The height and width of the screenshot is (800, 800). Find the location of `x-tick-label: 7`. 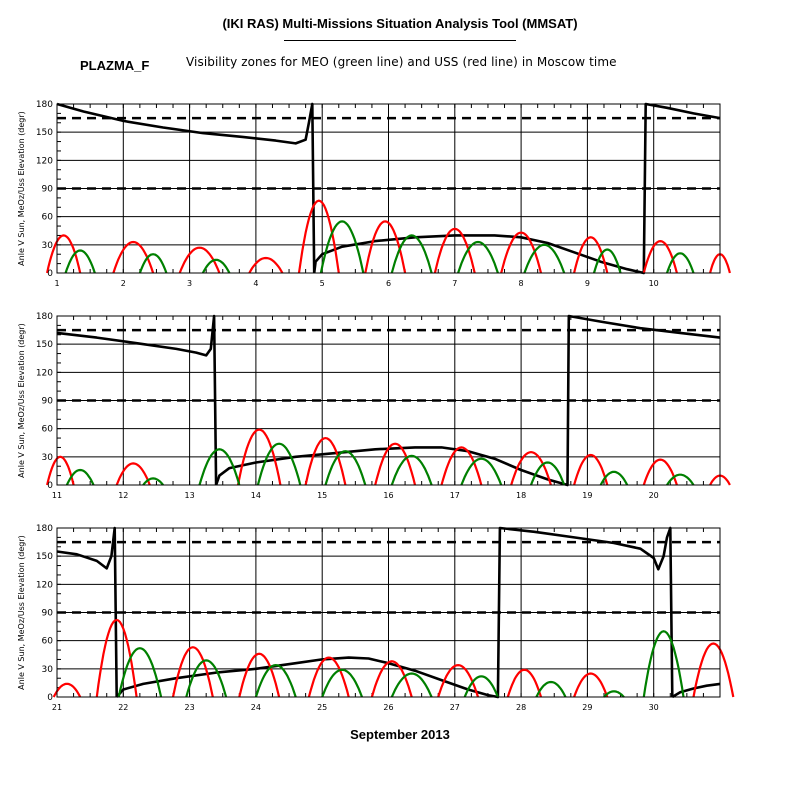

x-tick-label: 7 is located at coordinates (454, 283).